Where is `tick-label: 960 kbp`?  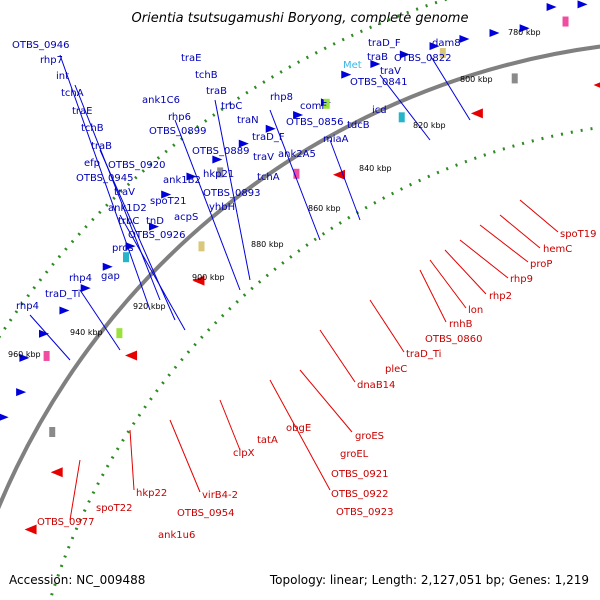 tick-label: 960 kbp is located at coordinates (24, 354).